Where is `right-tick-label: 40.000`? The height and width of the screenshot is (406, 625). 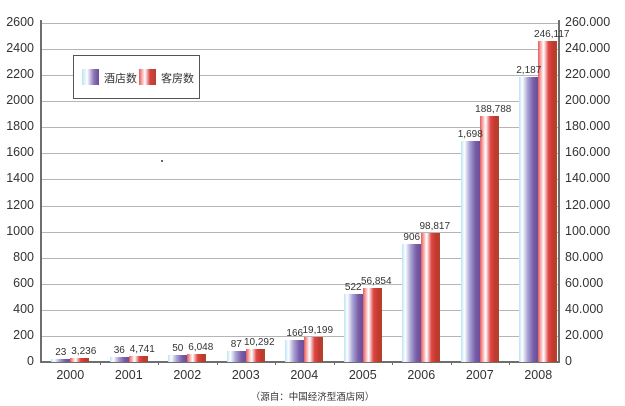 right-tick-label: 40.000 is located at coordinates (584, 308).